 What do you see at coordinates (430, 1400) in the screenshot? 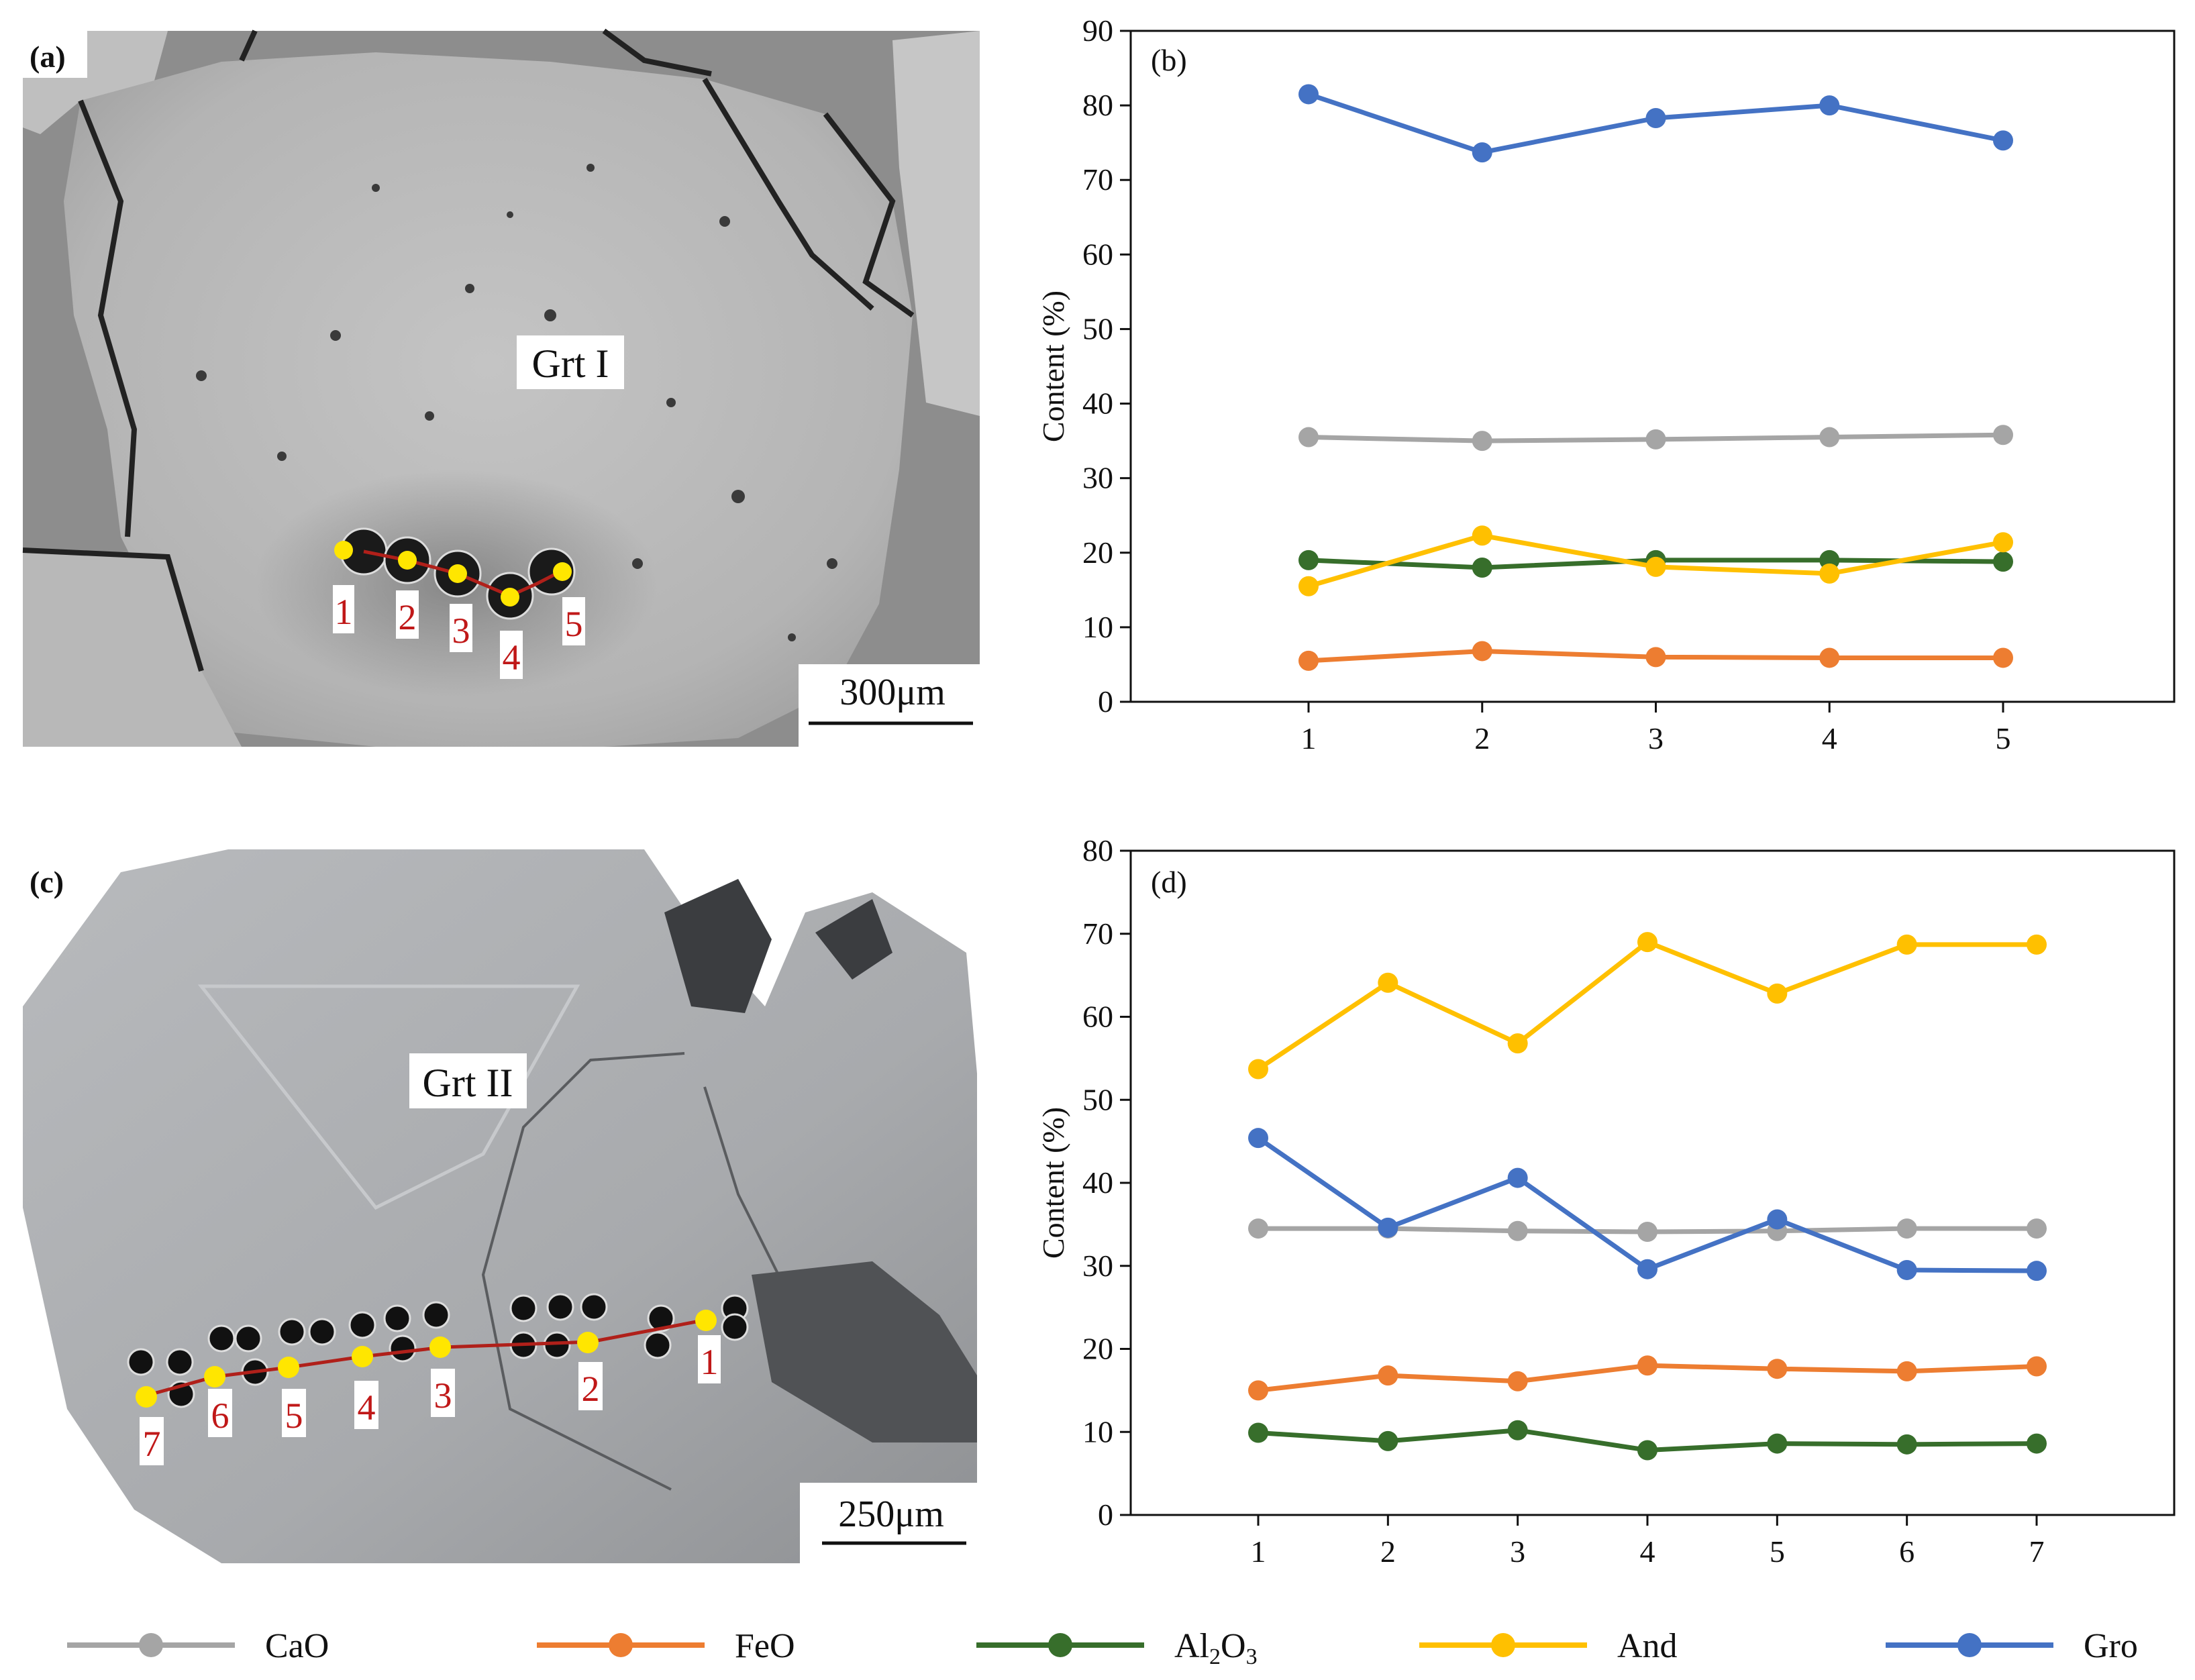
I see `spot-labels-c: 1 2 3 4 5 6 7` at bounding box center [430, 1400].